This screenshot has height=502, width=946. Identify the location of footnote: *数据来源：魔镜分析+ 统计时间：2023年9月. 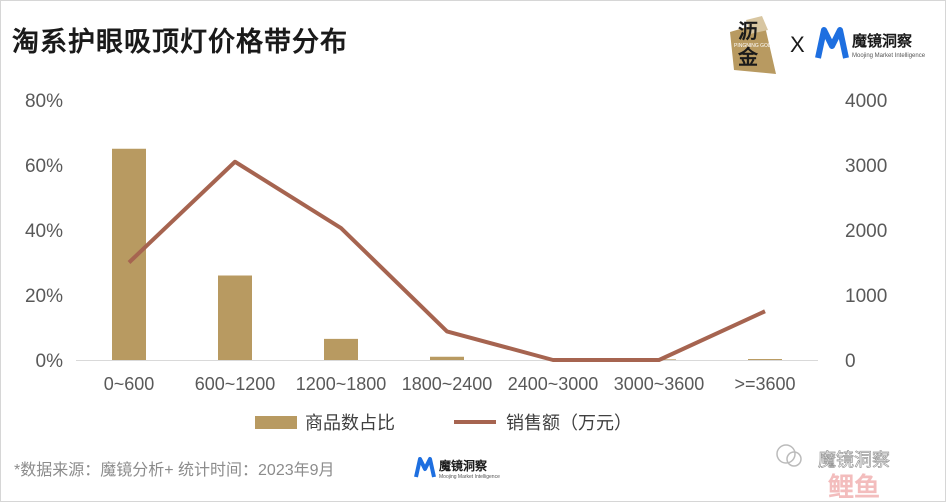
(174, 470).